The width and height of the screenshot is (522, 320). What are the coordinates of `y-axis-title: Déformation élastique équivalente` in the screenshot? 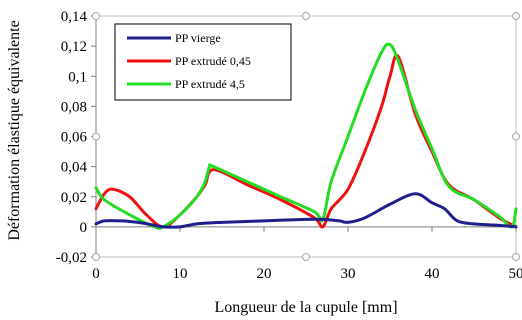 It's located at (14, 130).